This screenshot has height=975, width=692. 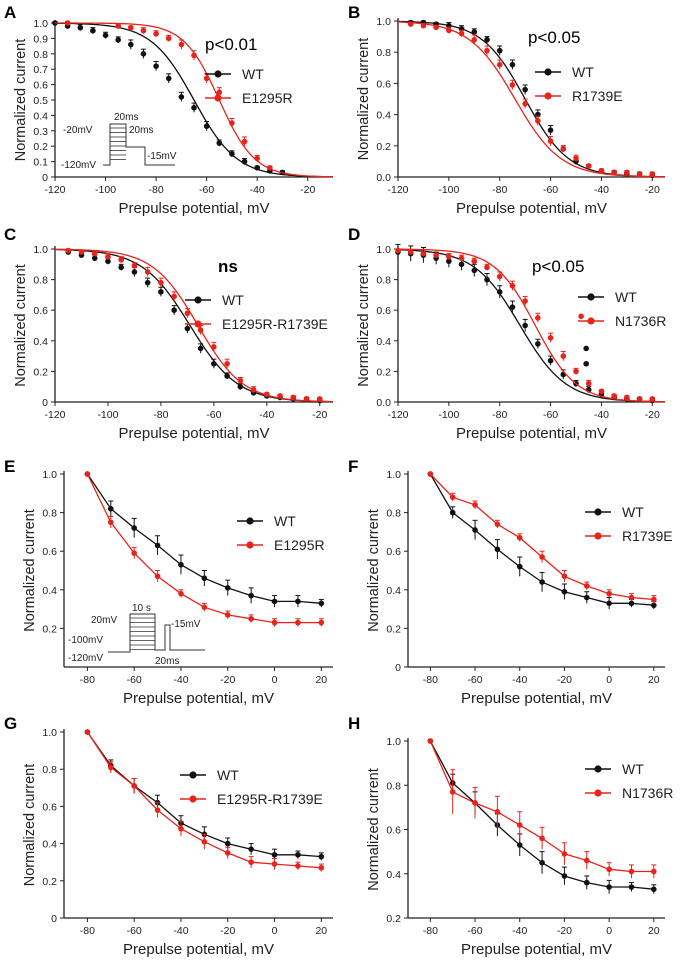 I want to click on x-tick-label: -80, so click(x=499, y=190).